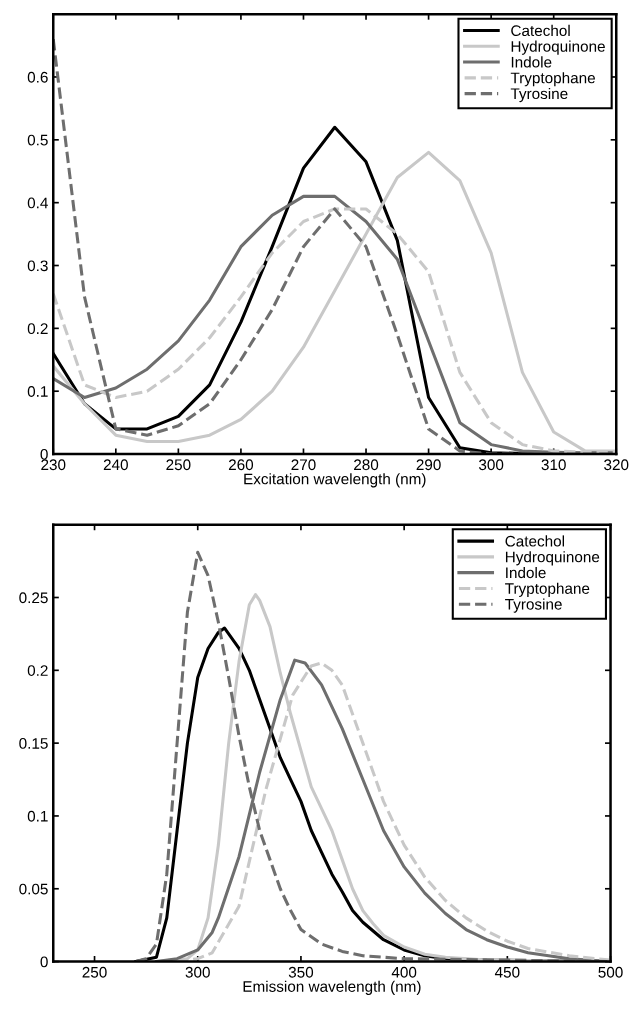 The image size is (634, 1009). What do you see at coordinates (301, 972) in the screenshot?
I see `x-tick-label: 350` at bounding box center [301, 972].